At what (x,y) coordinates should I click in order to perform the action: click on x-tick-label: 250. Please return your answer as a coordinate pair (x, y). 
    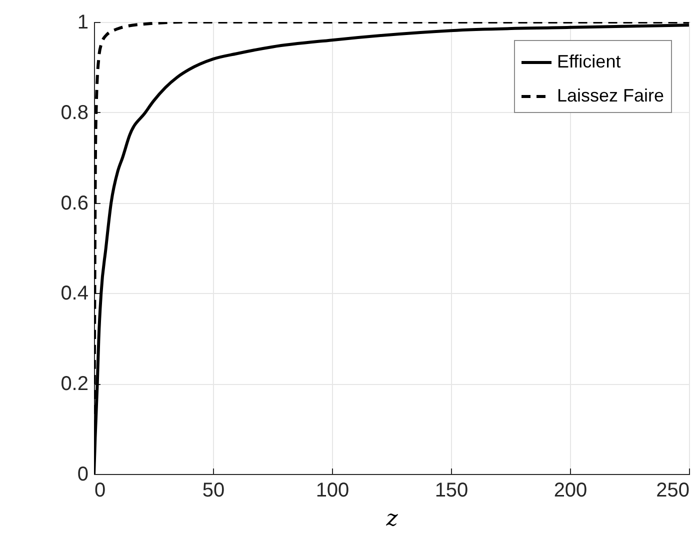
    Looking at the image, I should click on (673, 491).